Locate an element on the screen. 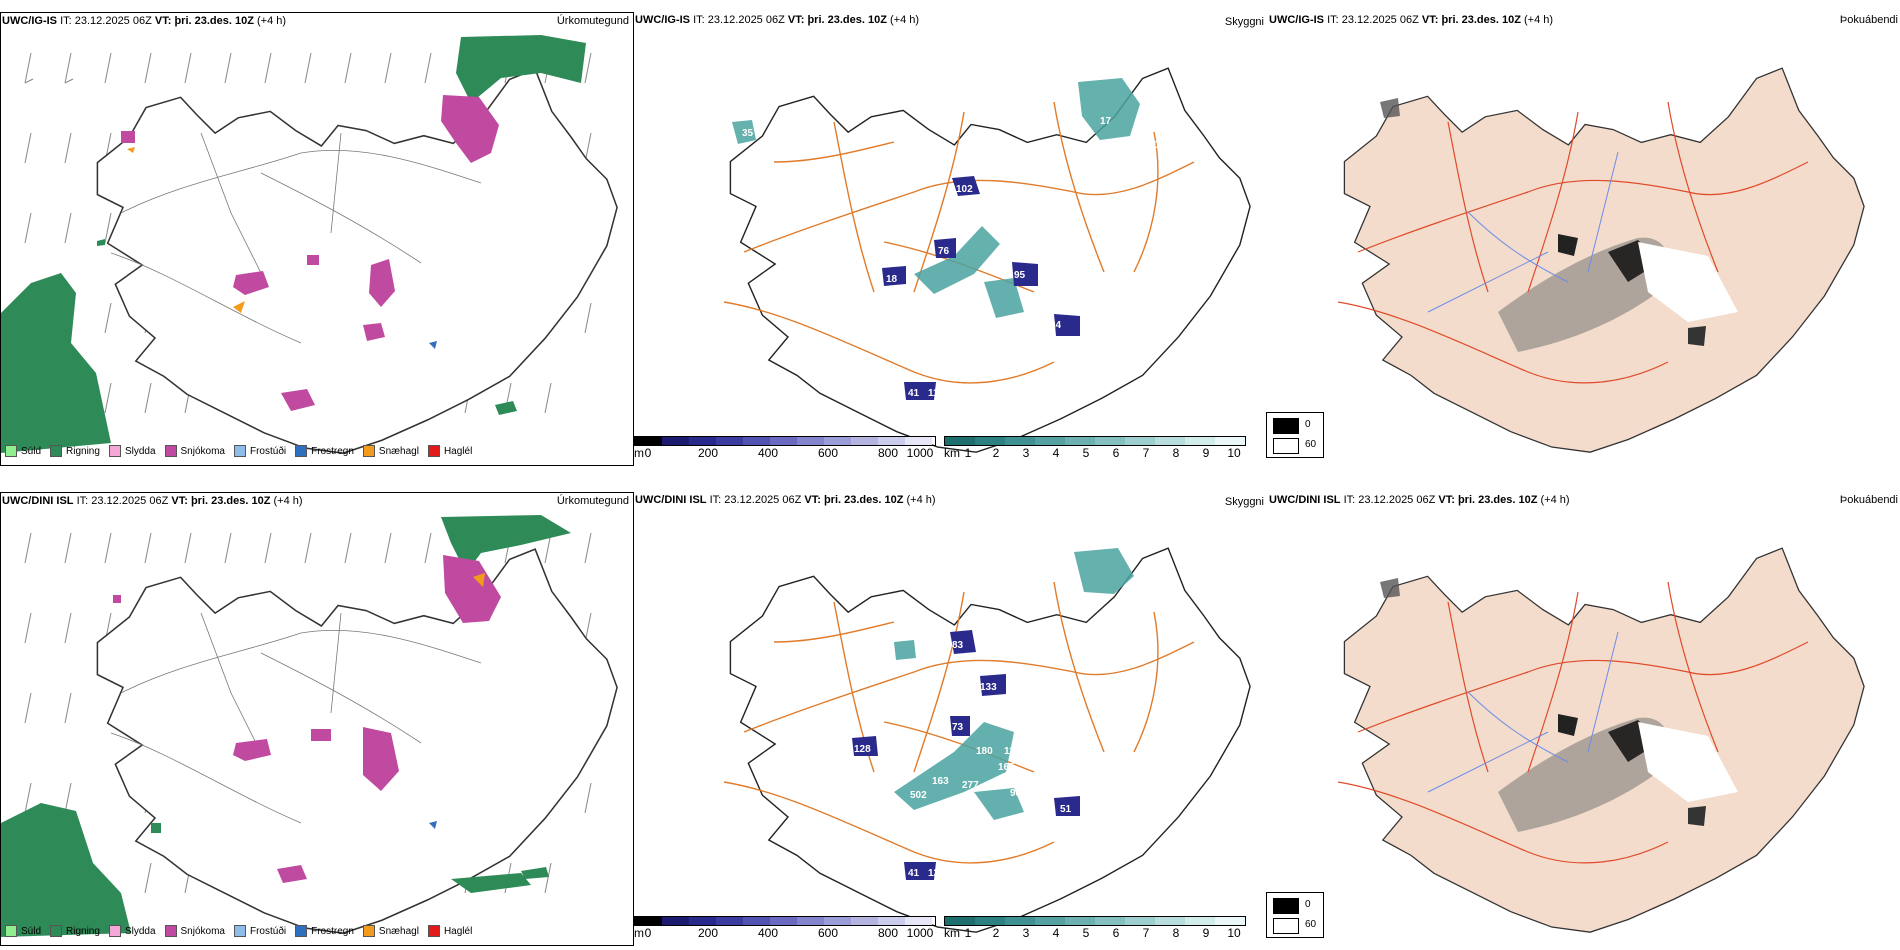 The height and width of the screenshot is (950, 1900). vis-label: 502 is located at coordinates (918, 795).